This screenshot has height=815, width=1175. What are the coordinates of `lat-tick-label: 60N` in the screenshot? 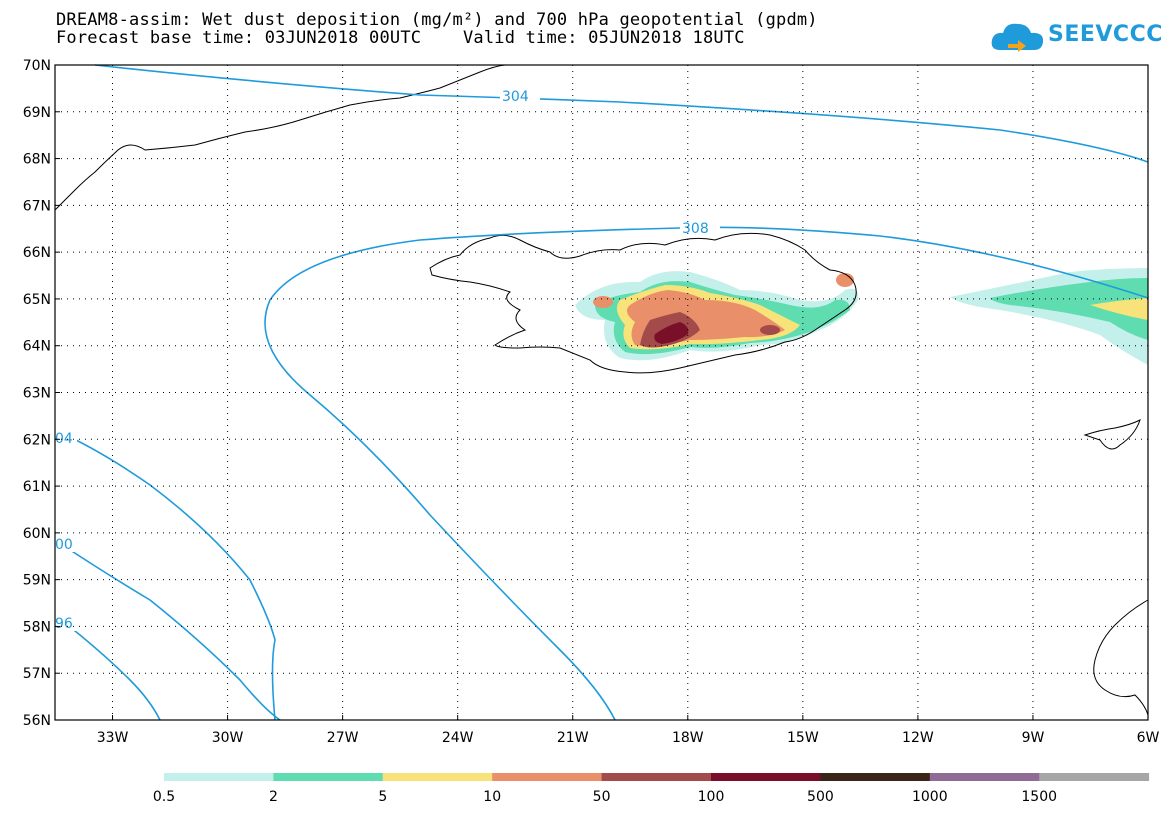 It's located at (37, 534).